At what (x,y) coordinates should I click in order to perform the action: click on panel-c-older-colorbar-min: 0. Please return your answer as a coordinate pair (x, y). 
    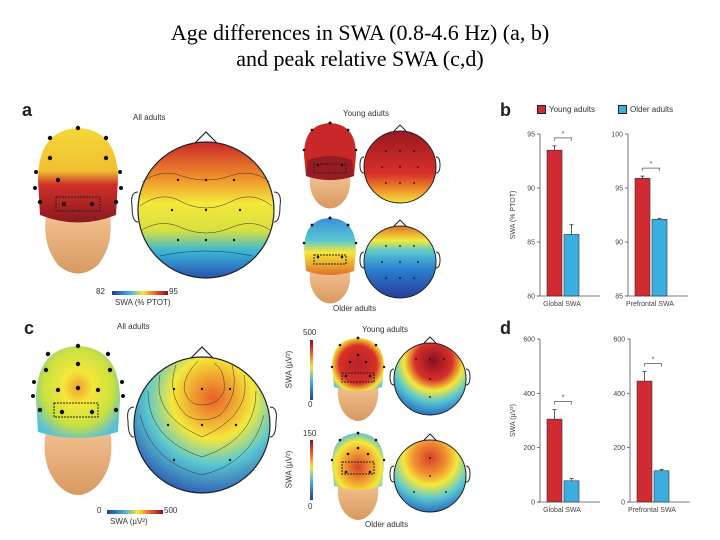
    Looking at the image, I should click on (310, 506).